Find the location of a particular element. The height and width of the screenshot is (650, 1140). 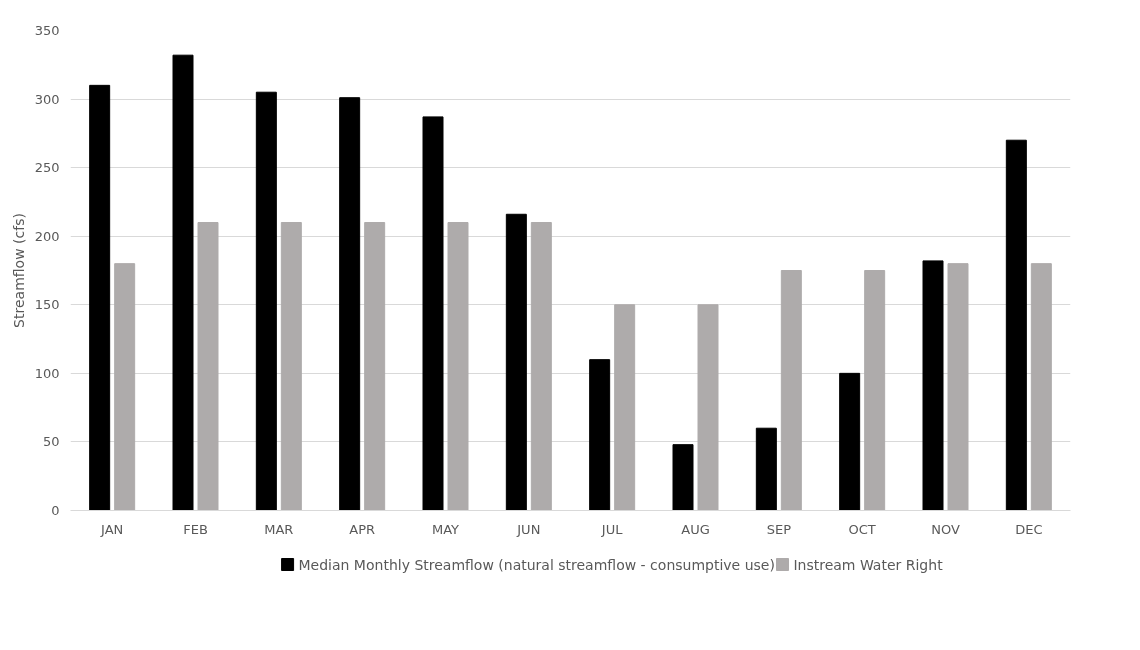

x-tick-label: JAN is located at coordinates (112, 529).